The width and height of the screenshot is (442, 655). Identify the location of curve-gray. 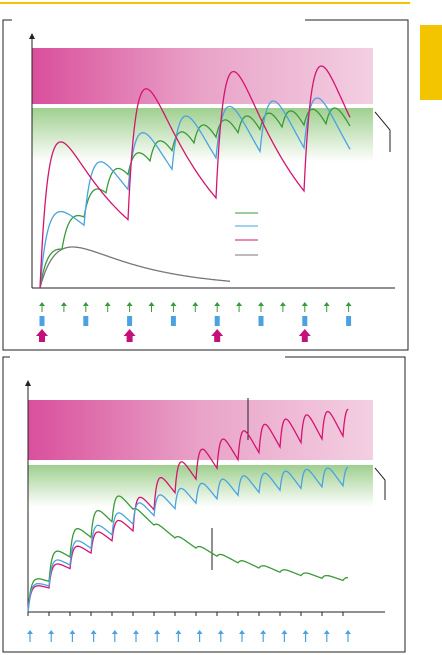
(134, 267).